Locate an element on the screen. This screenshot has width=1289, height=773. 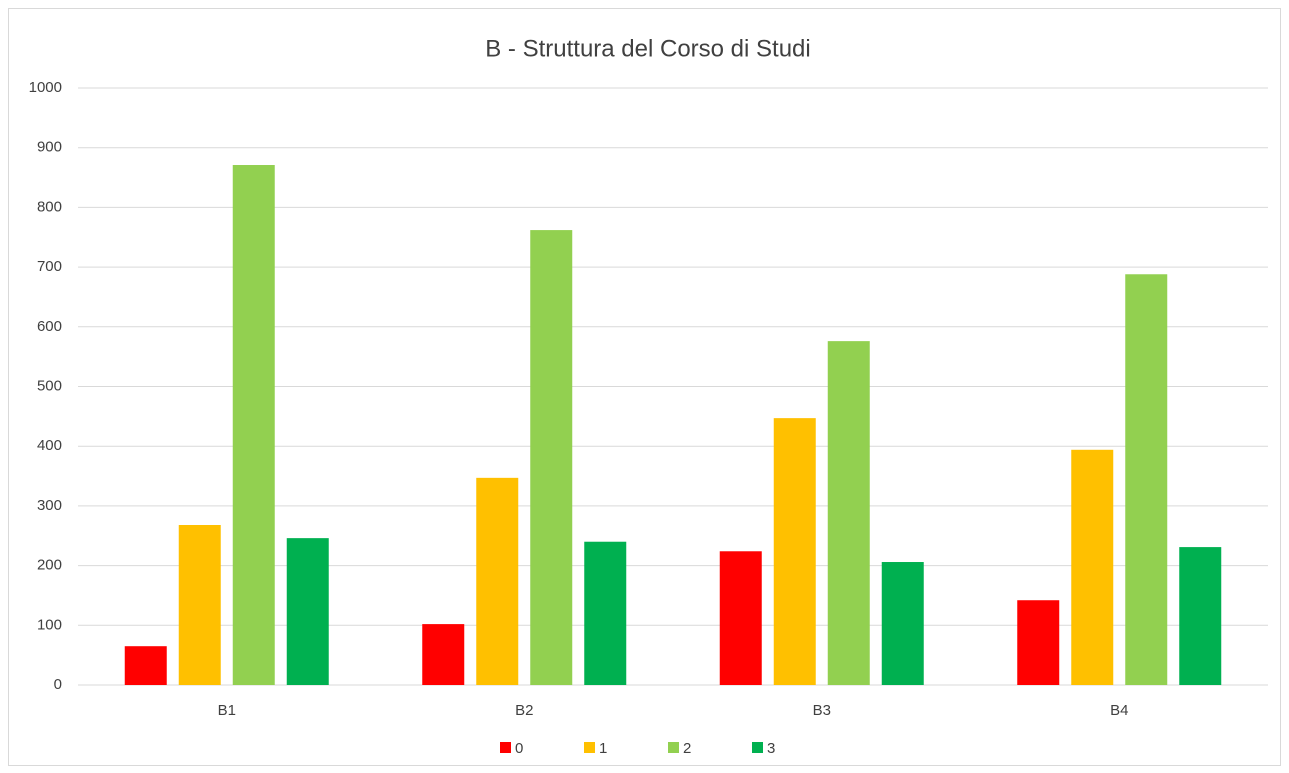
y-tick-label: 500 is located at coordinates (49, 385).